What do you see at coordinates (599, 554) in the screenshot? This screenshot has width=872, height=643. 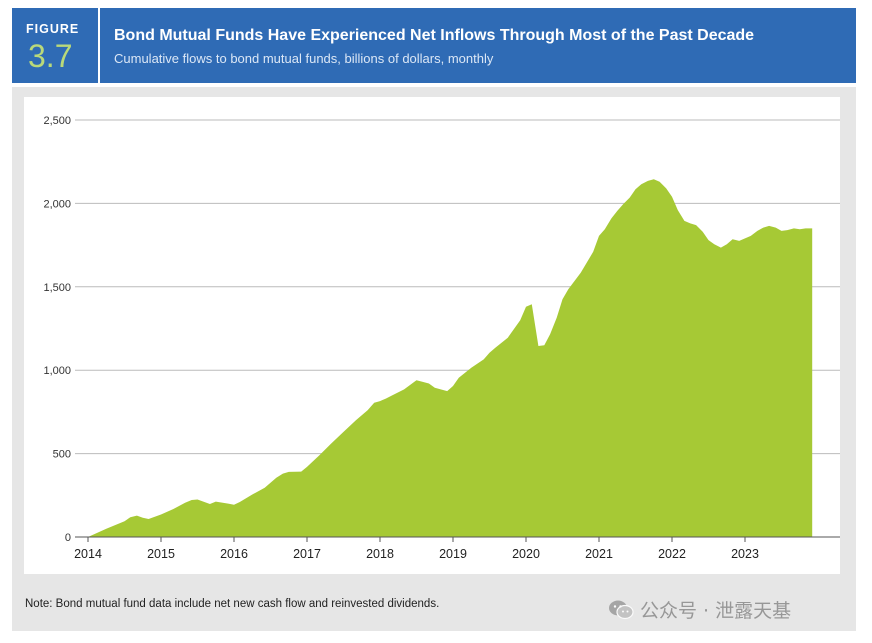 I see `x-tick-label: 2021` at bounding box center [599, 554].